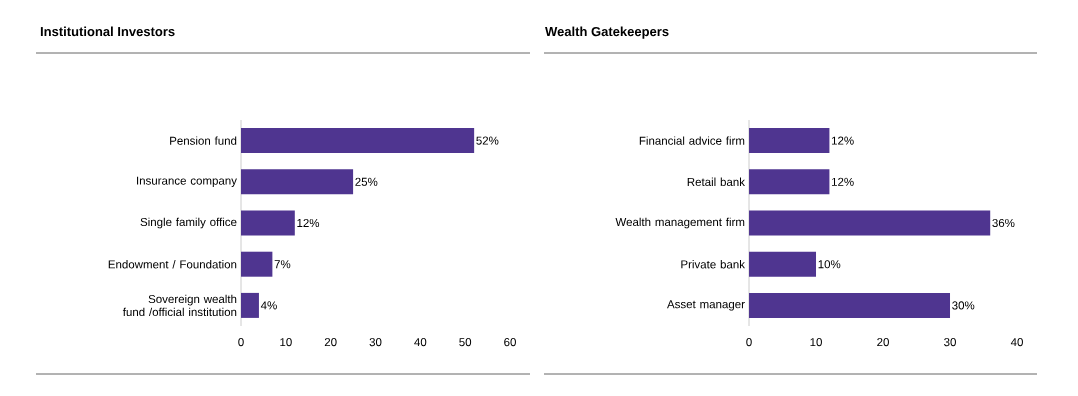 The height and width of the screenshot is (396, 1078). What do you see at coordinates (607, 32) in the screenshot?
I see `text: Wealth Gatekeepers` at bounding box center [607, 32].